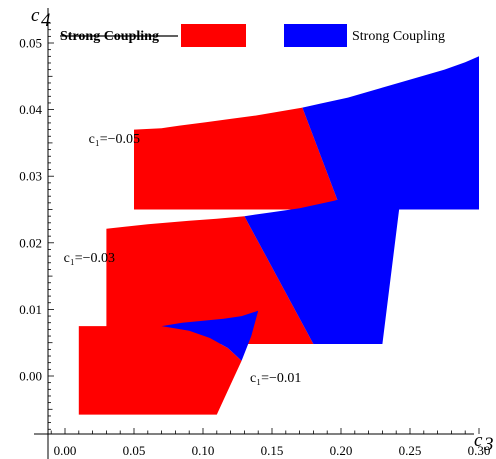  I want to click on y-tick-label: 0.05, so click(30, 43).